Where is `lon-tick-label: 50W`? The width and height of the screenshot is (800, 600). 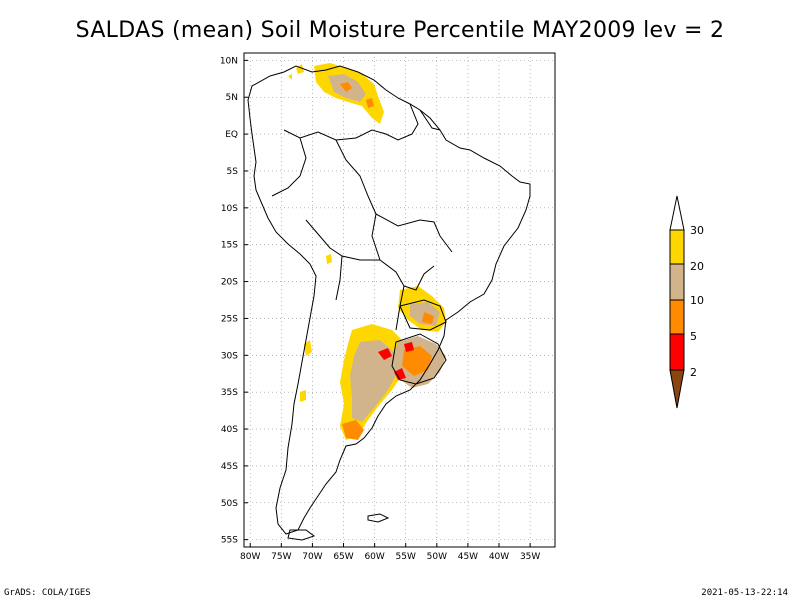
lon-tick-label: 50W is located at coordinates (437, 557).